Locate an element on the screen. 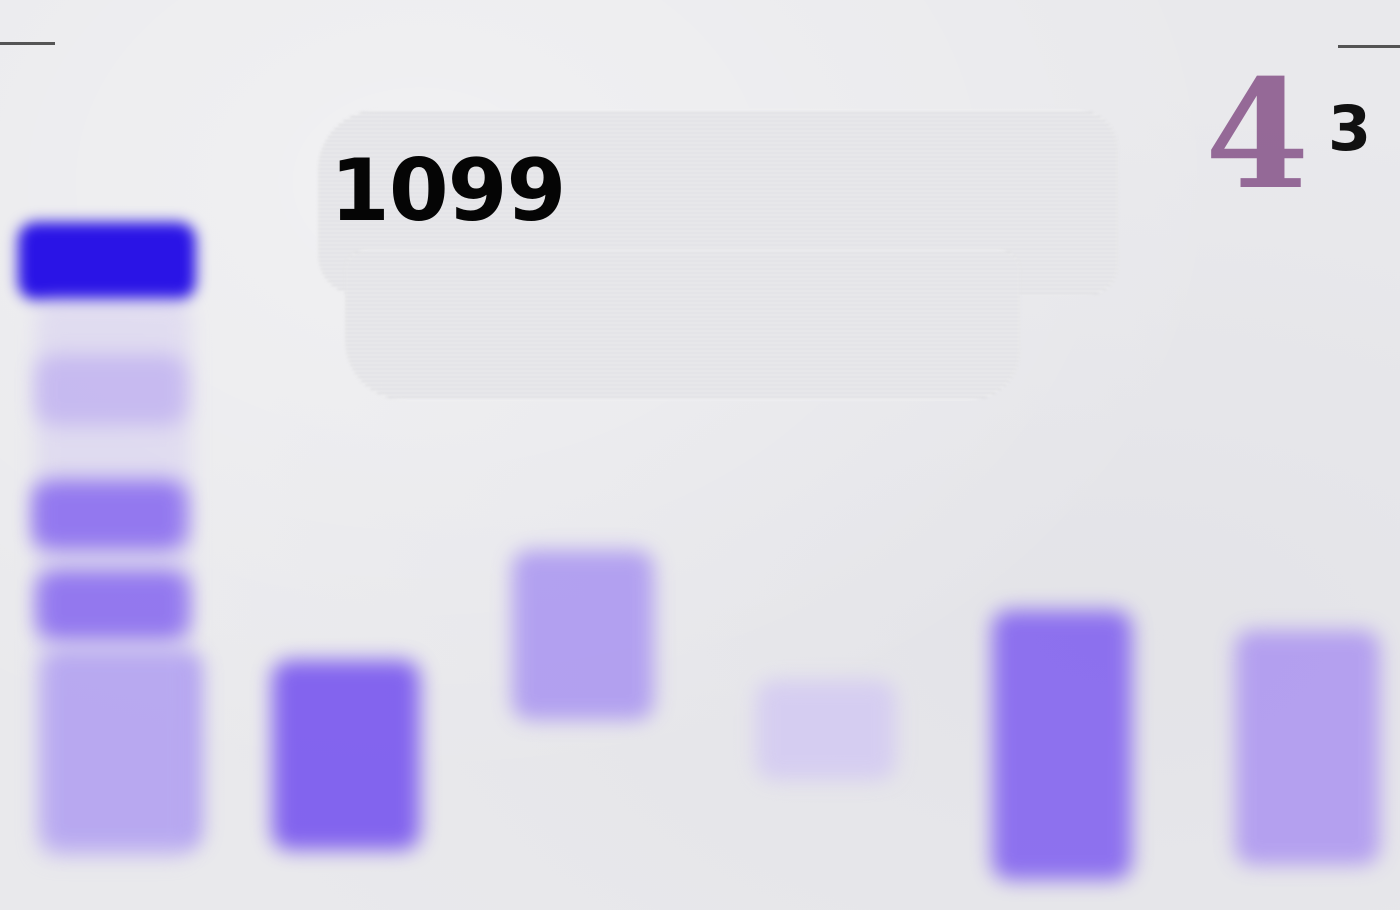 The image size is (1400, 910). lane-3-band is located at coordinates (583, 635).